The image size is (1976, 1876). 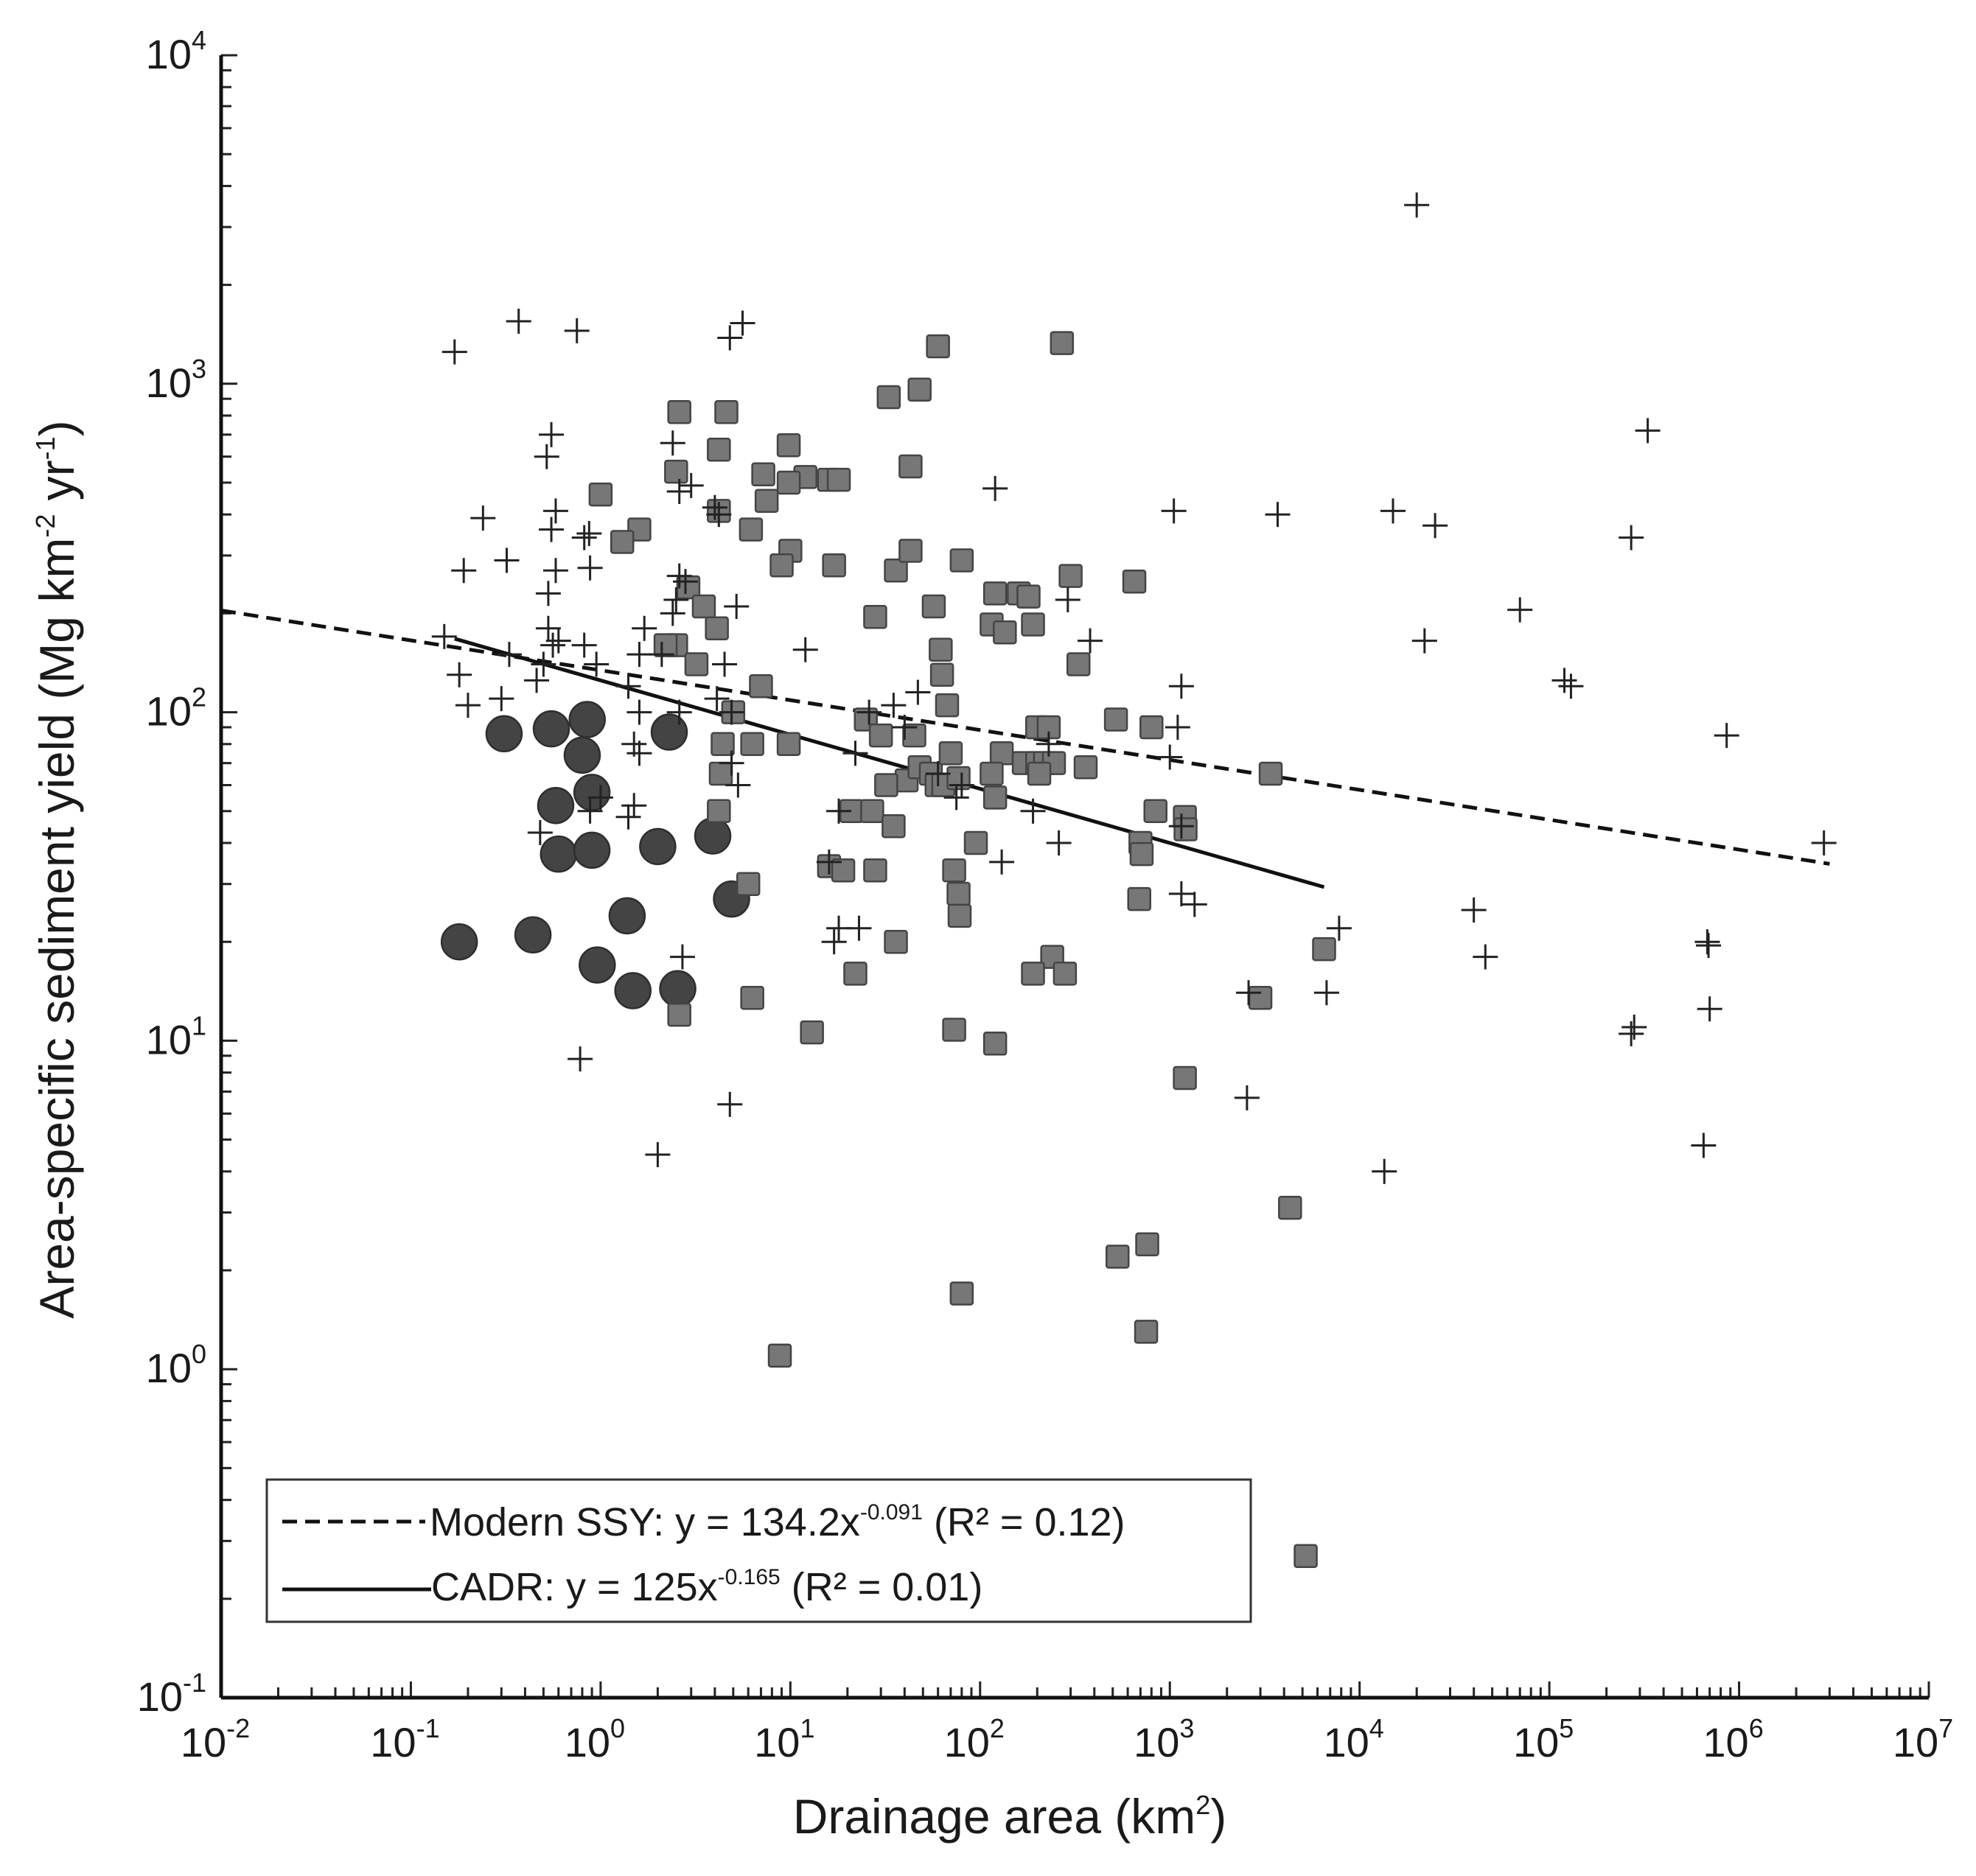 What do you see at coordinates (176, 380) in the screenshot?
I see `y-tick-label: 10³` at bounding box center [176, 380].